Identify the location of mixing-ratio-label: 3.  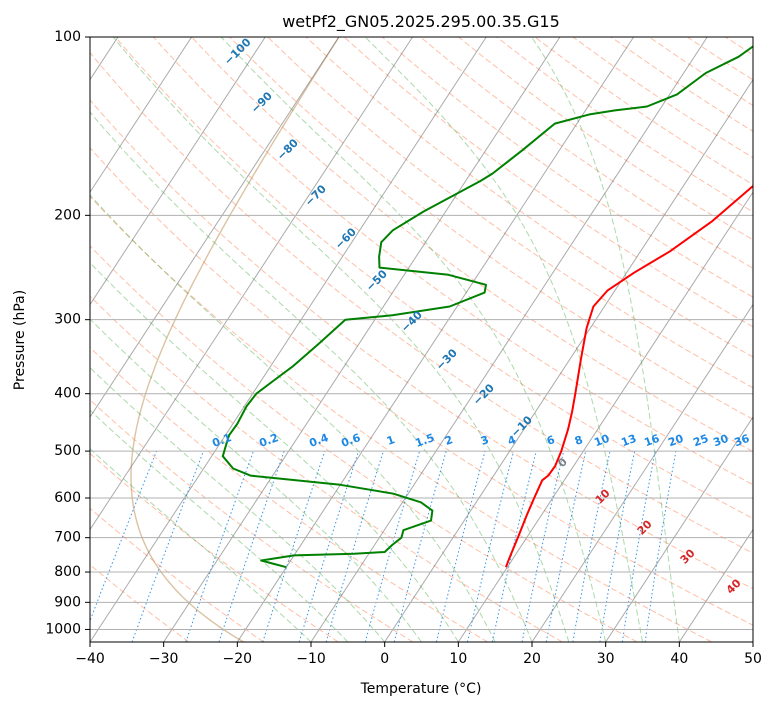
(485, 440).